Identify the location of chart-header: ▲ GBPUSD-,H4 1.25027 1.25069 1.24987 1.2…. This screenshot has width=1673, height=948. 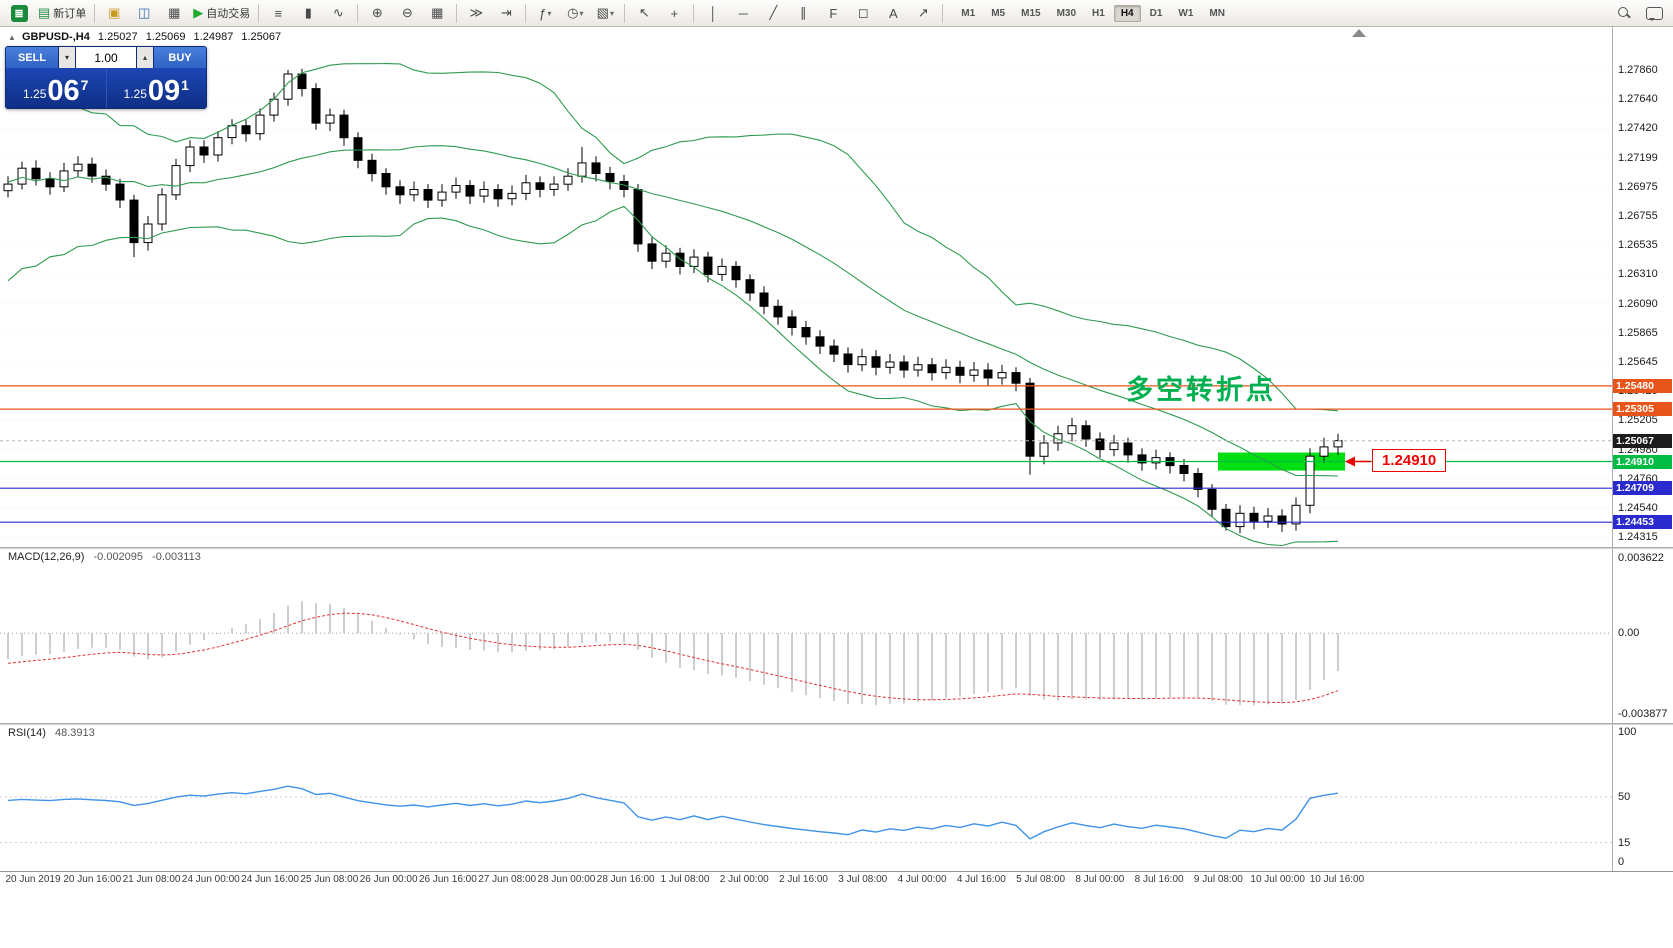
(144, 37).